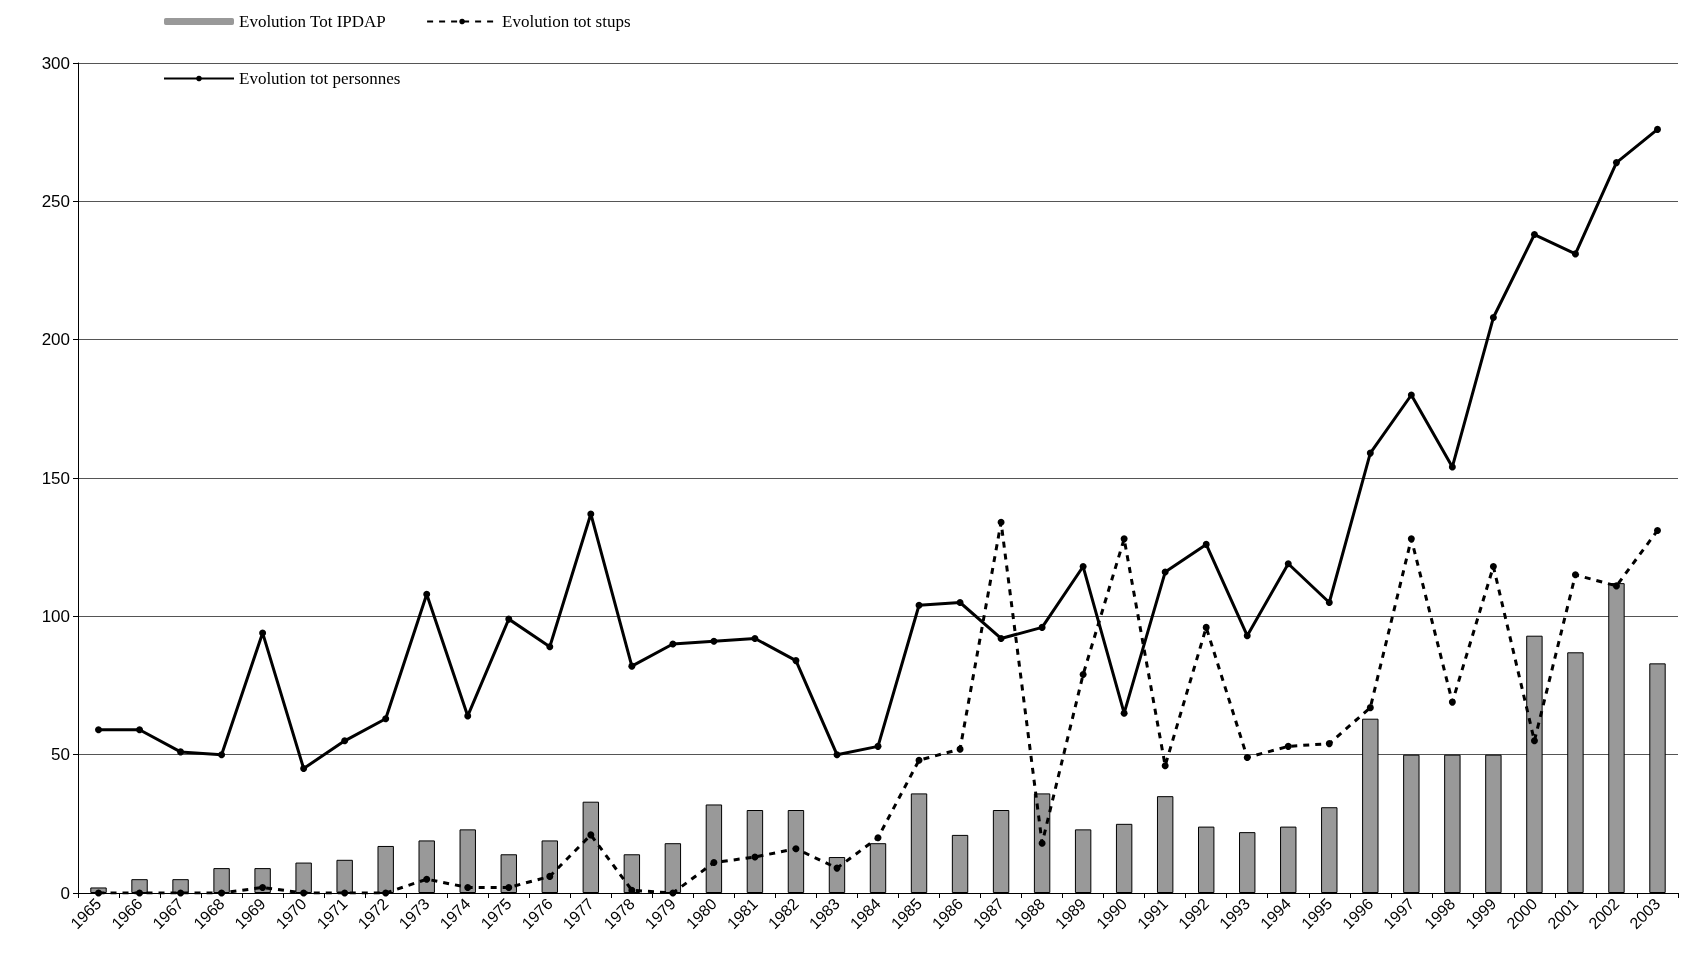 The height and width of the screenshot is (975, 1708). I want to click on legend-label: Evolution tot personnes, so click(320, 78).